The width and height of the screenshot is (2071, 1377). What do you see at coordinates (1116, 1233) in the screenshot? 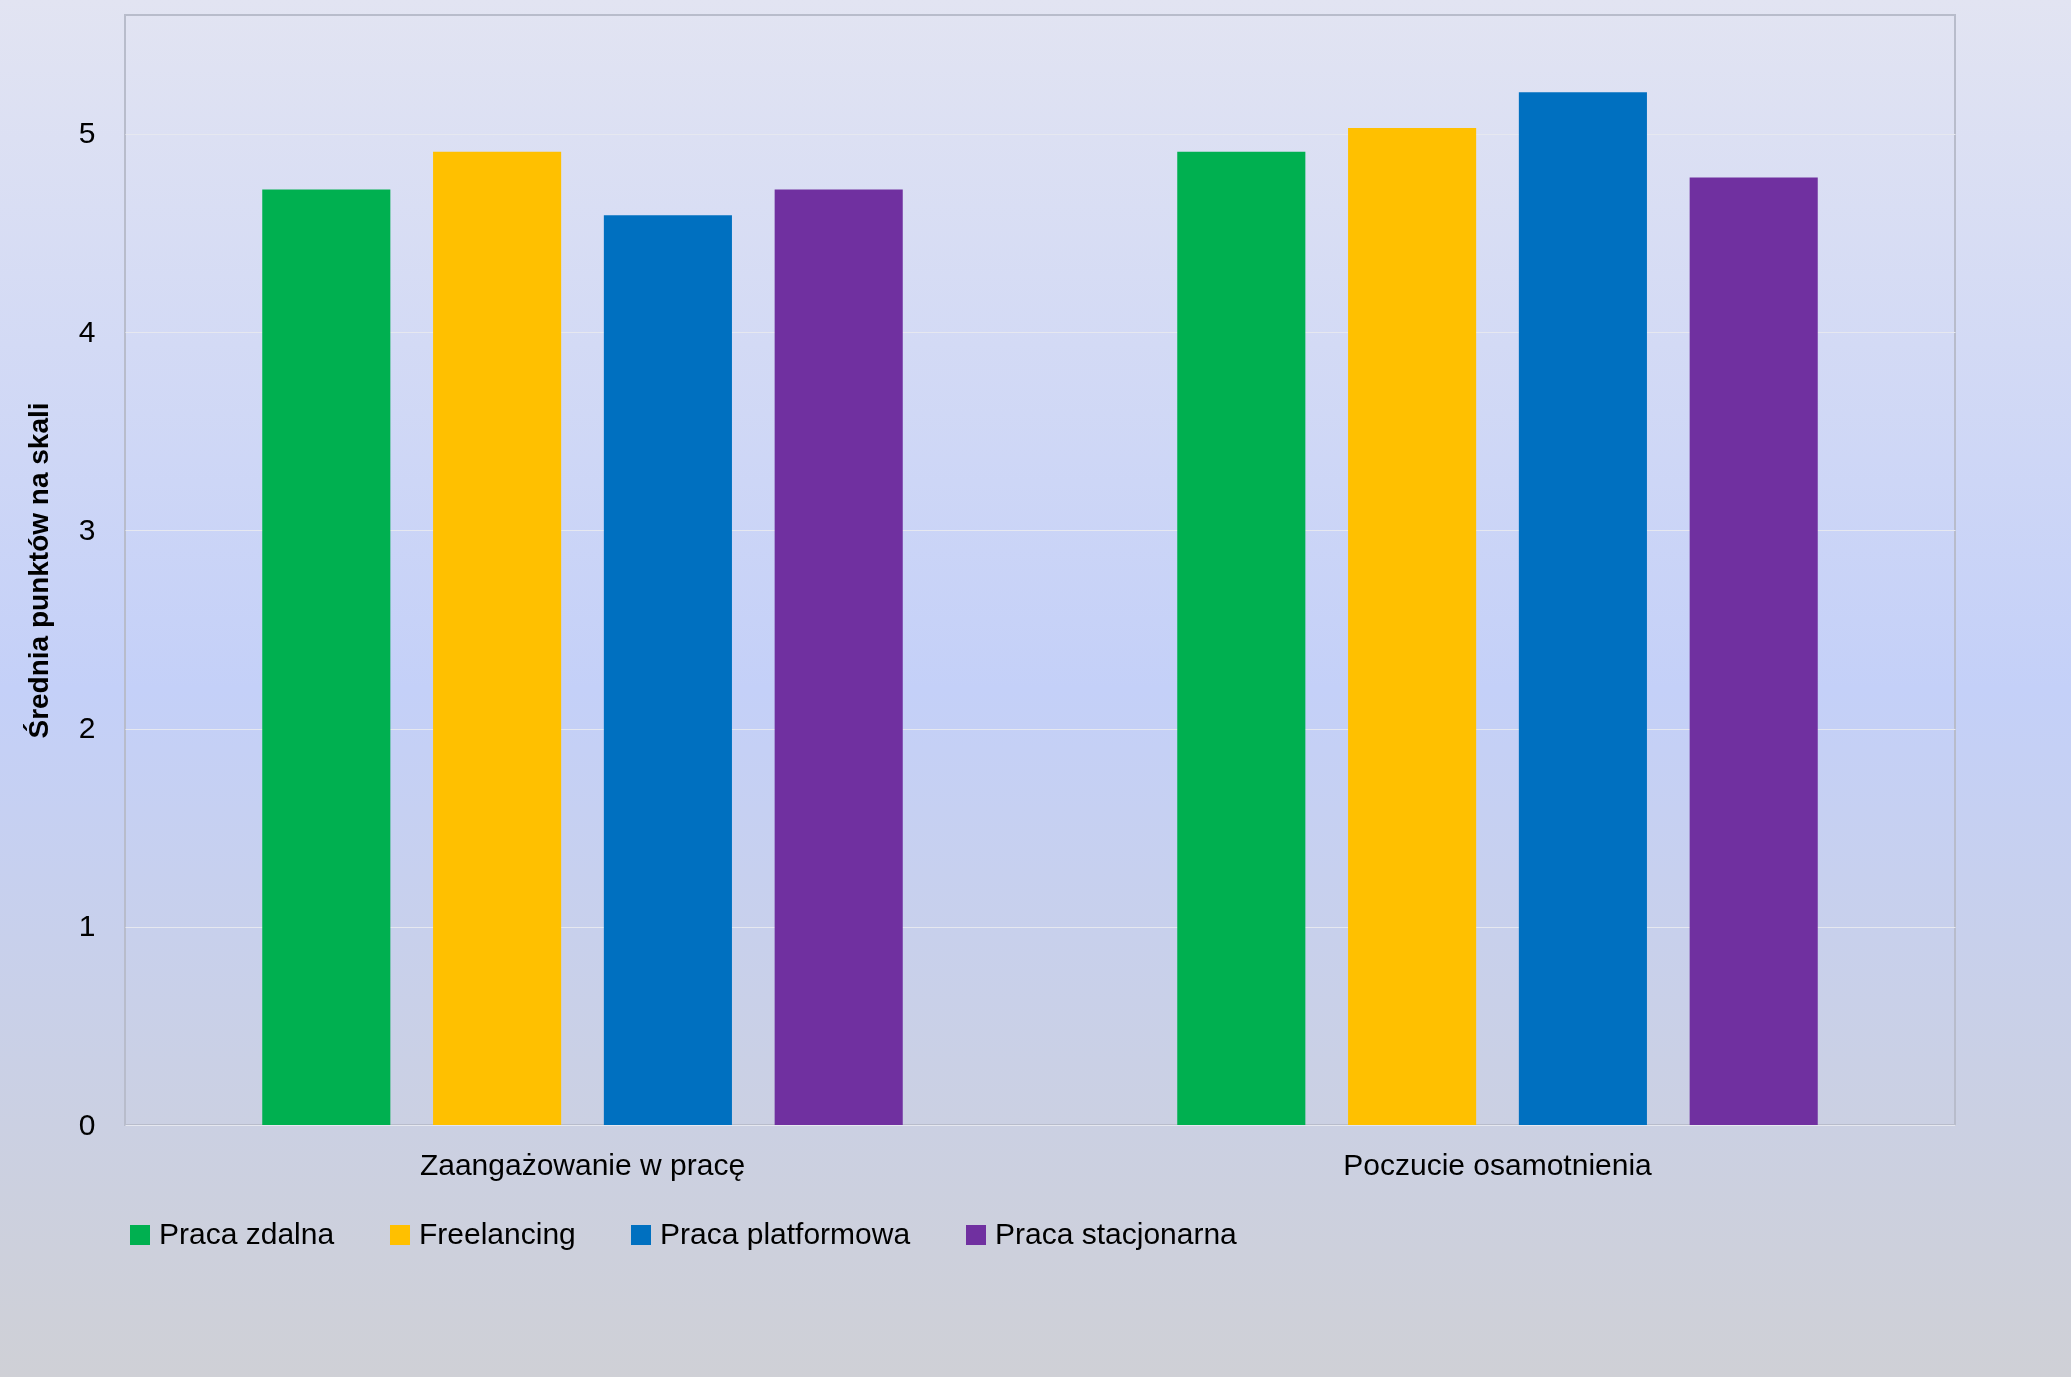
I see `legend-label: Praca stacjonarna` at bounding box center [1116, 1233].